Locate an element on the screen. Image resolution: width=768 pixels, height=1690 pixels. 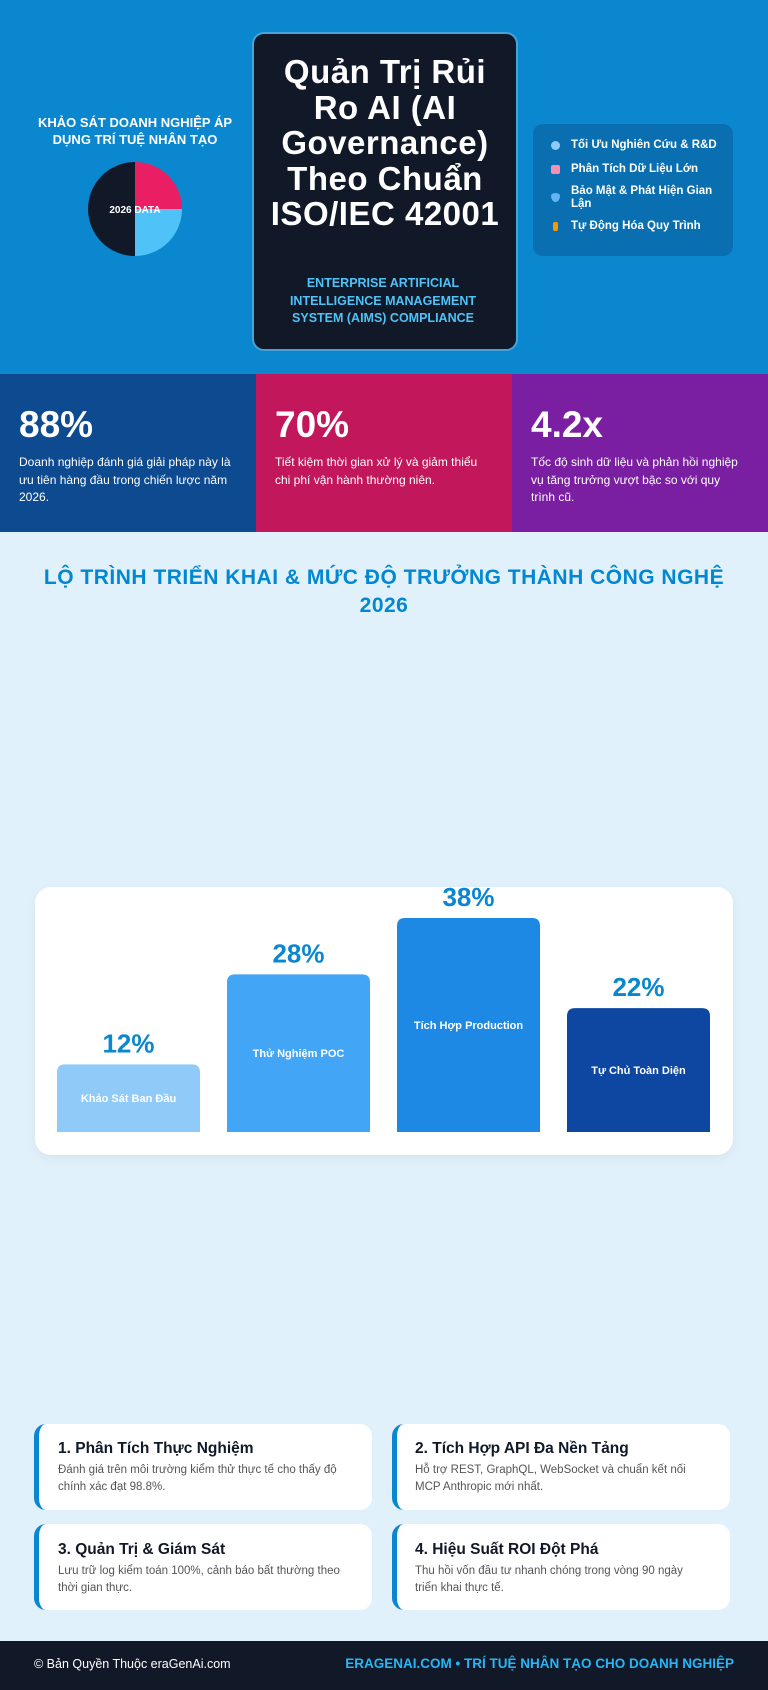
feature: Tự Động Hóa Quy Trình is located at coordinates (636, 226).